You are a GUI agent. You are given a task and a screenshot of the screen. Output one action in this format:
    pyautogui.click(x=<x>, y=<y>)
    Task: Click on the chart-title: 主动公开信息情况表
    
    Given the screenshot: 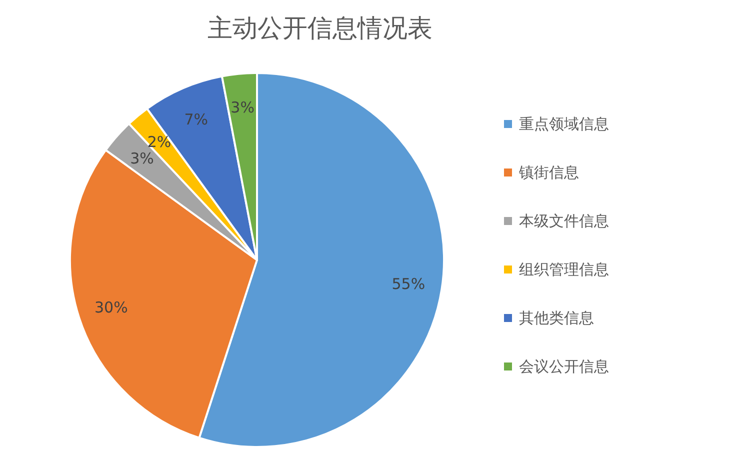 What is the action you would take?
    pyautogui.click(x=320, y=28)
    